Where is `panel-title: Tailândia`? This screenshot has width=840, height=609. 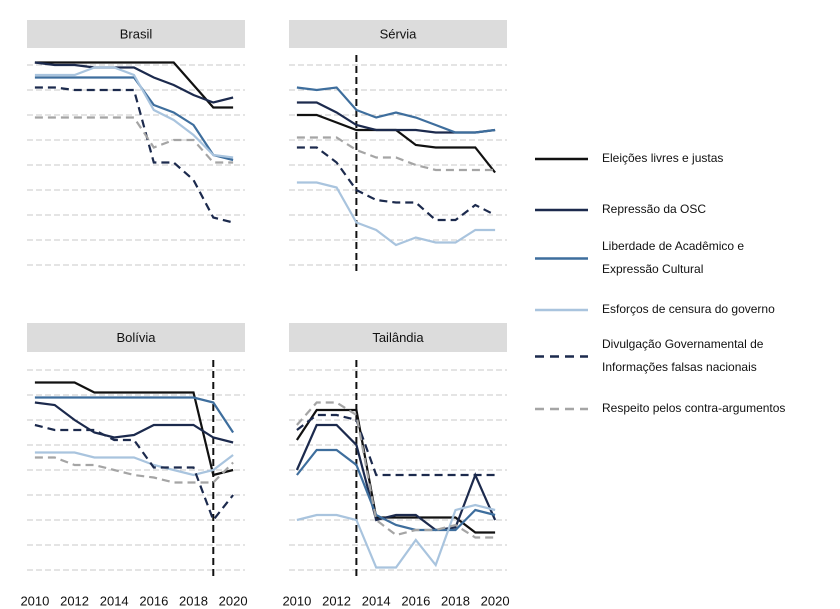
panel-title: Tailândia is located at coordinates (398, 337).